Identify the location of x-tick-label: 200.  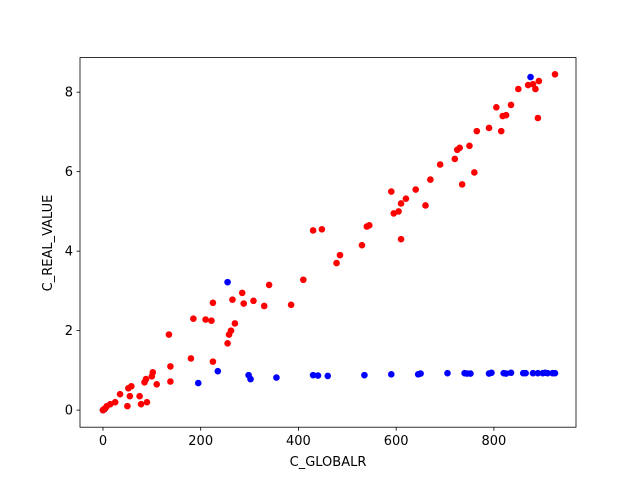
(200, 441).